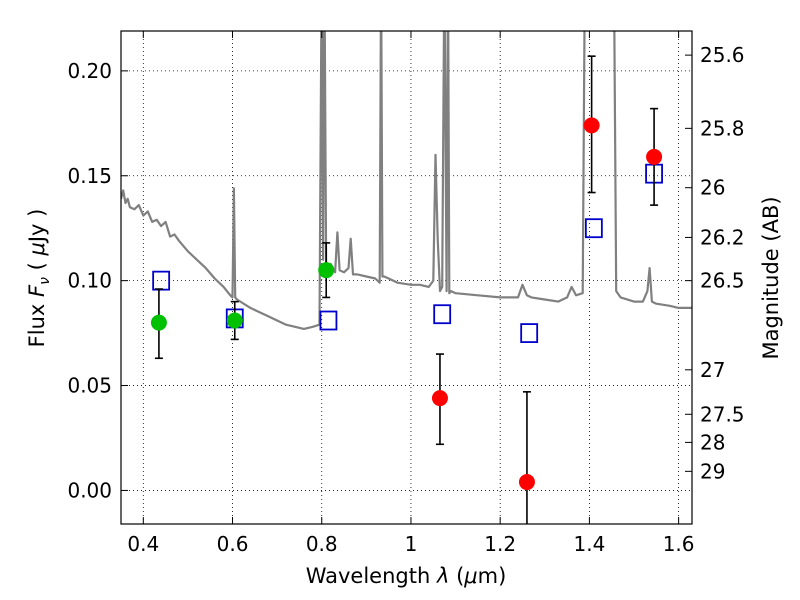  What do you see at coordinates (39, 278) in the screenshot?
I see `y-axis-label: Flux Fν ( μJy )` at bounding box center [39, 278].